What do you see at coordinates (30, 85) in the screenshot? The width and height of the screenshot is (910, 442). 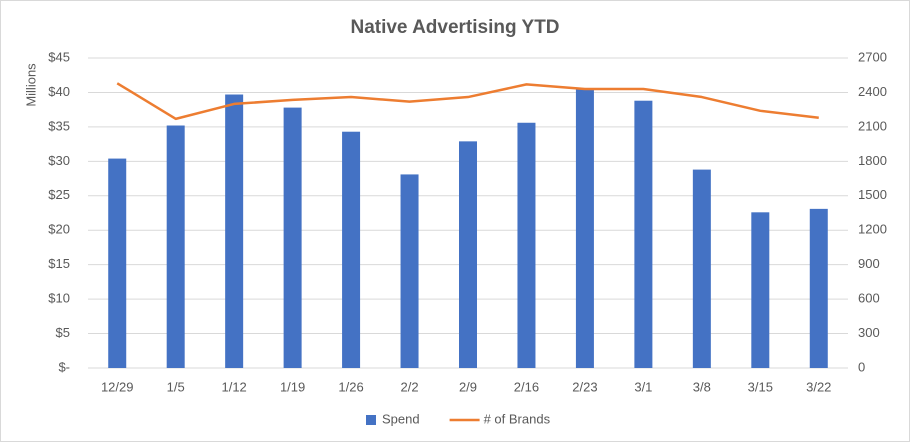 I see `y-axis-label: Millions` at bounding box center [30, 85].